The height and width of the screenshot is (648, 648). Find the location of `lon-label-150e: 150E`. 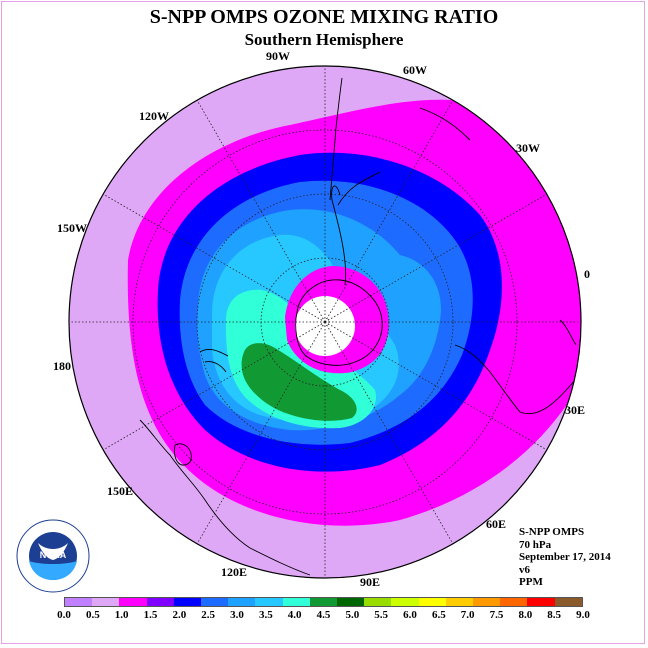

lon-label-150e: 150E is located at coordinates (120, 491).